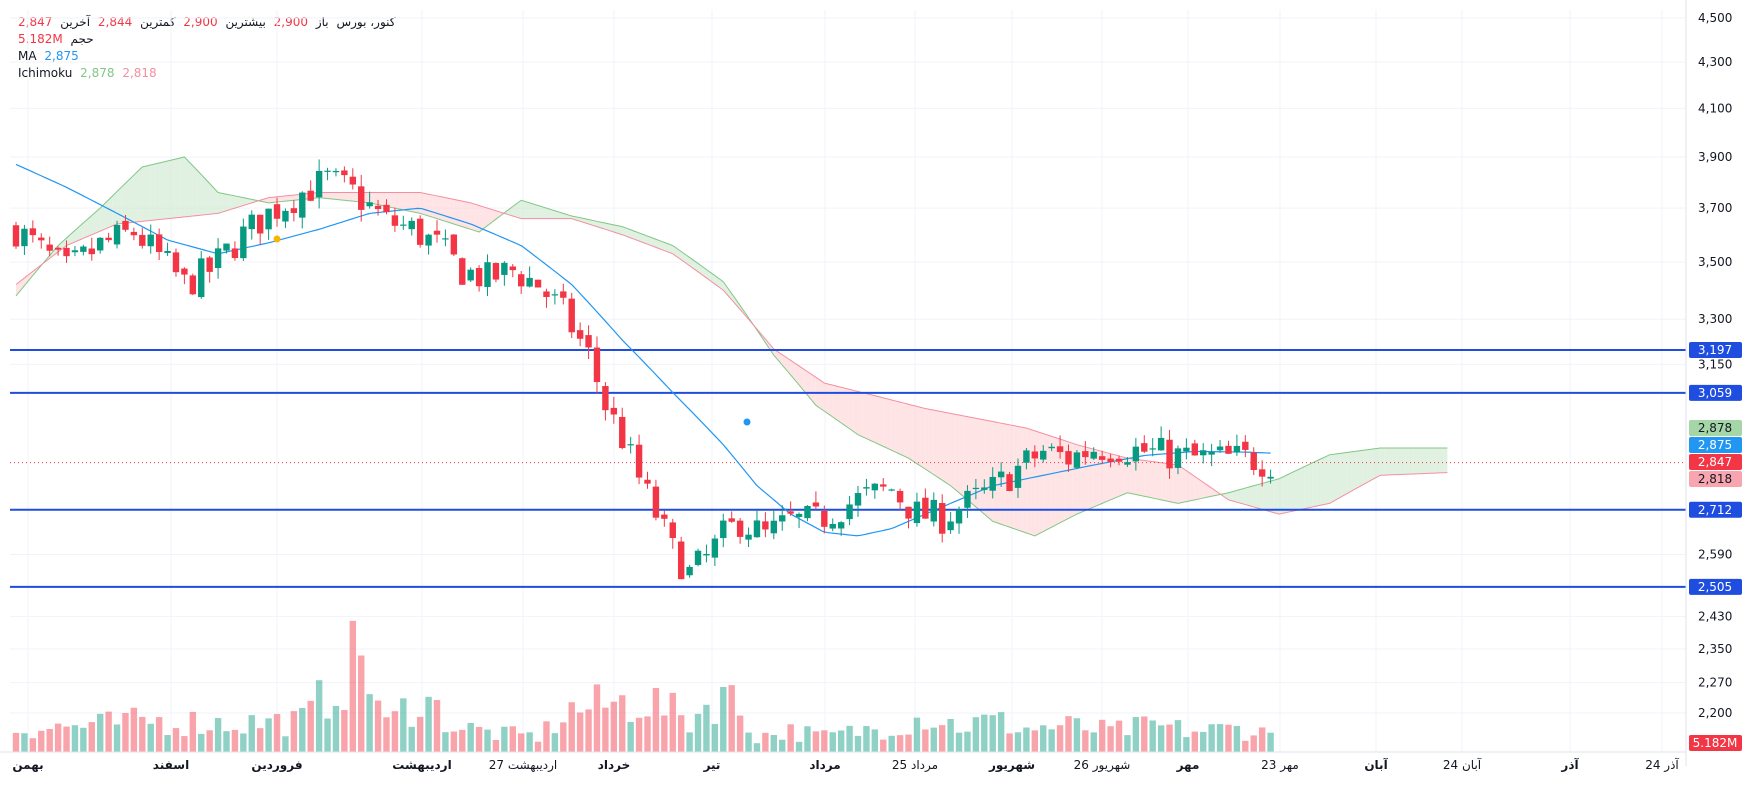 This screenshot has width=1757, height=790. What do you see at coordinates (208, 56) in the screenshot?
I see `legend-ma-row: MA 2,875` at bounding box center [208, 56].